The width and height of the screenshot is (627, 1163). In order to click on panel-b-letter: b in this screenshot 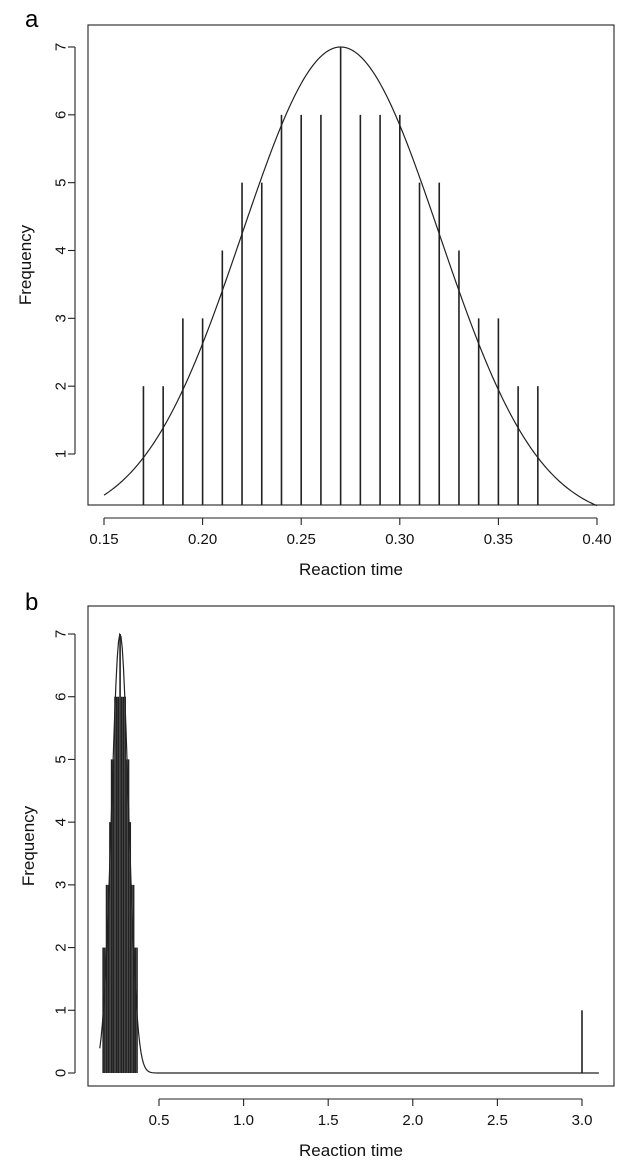, I will do `click(31, 602)`.